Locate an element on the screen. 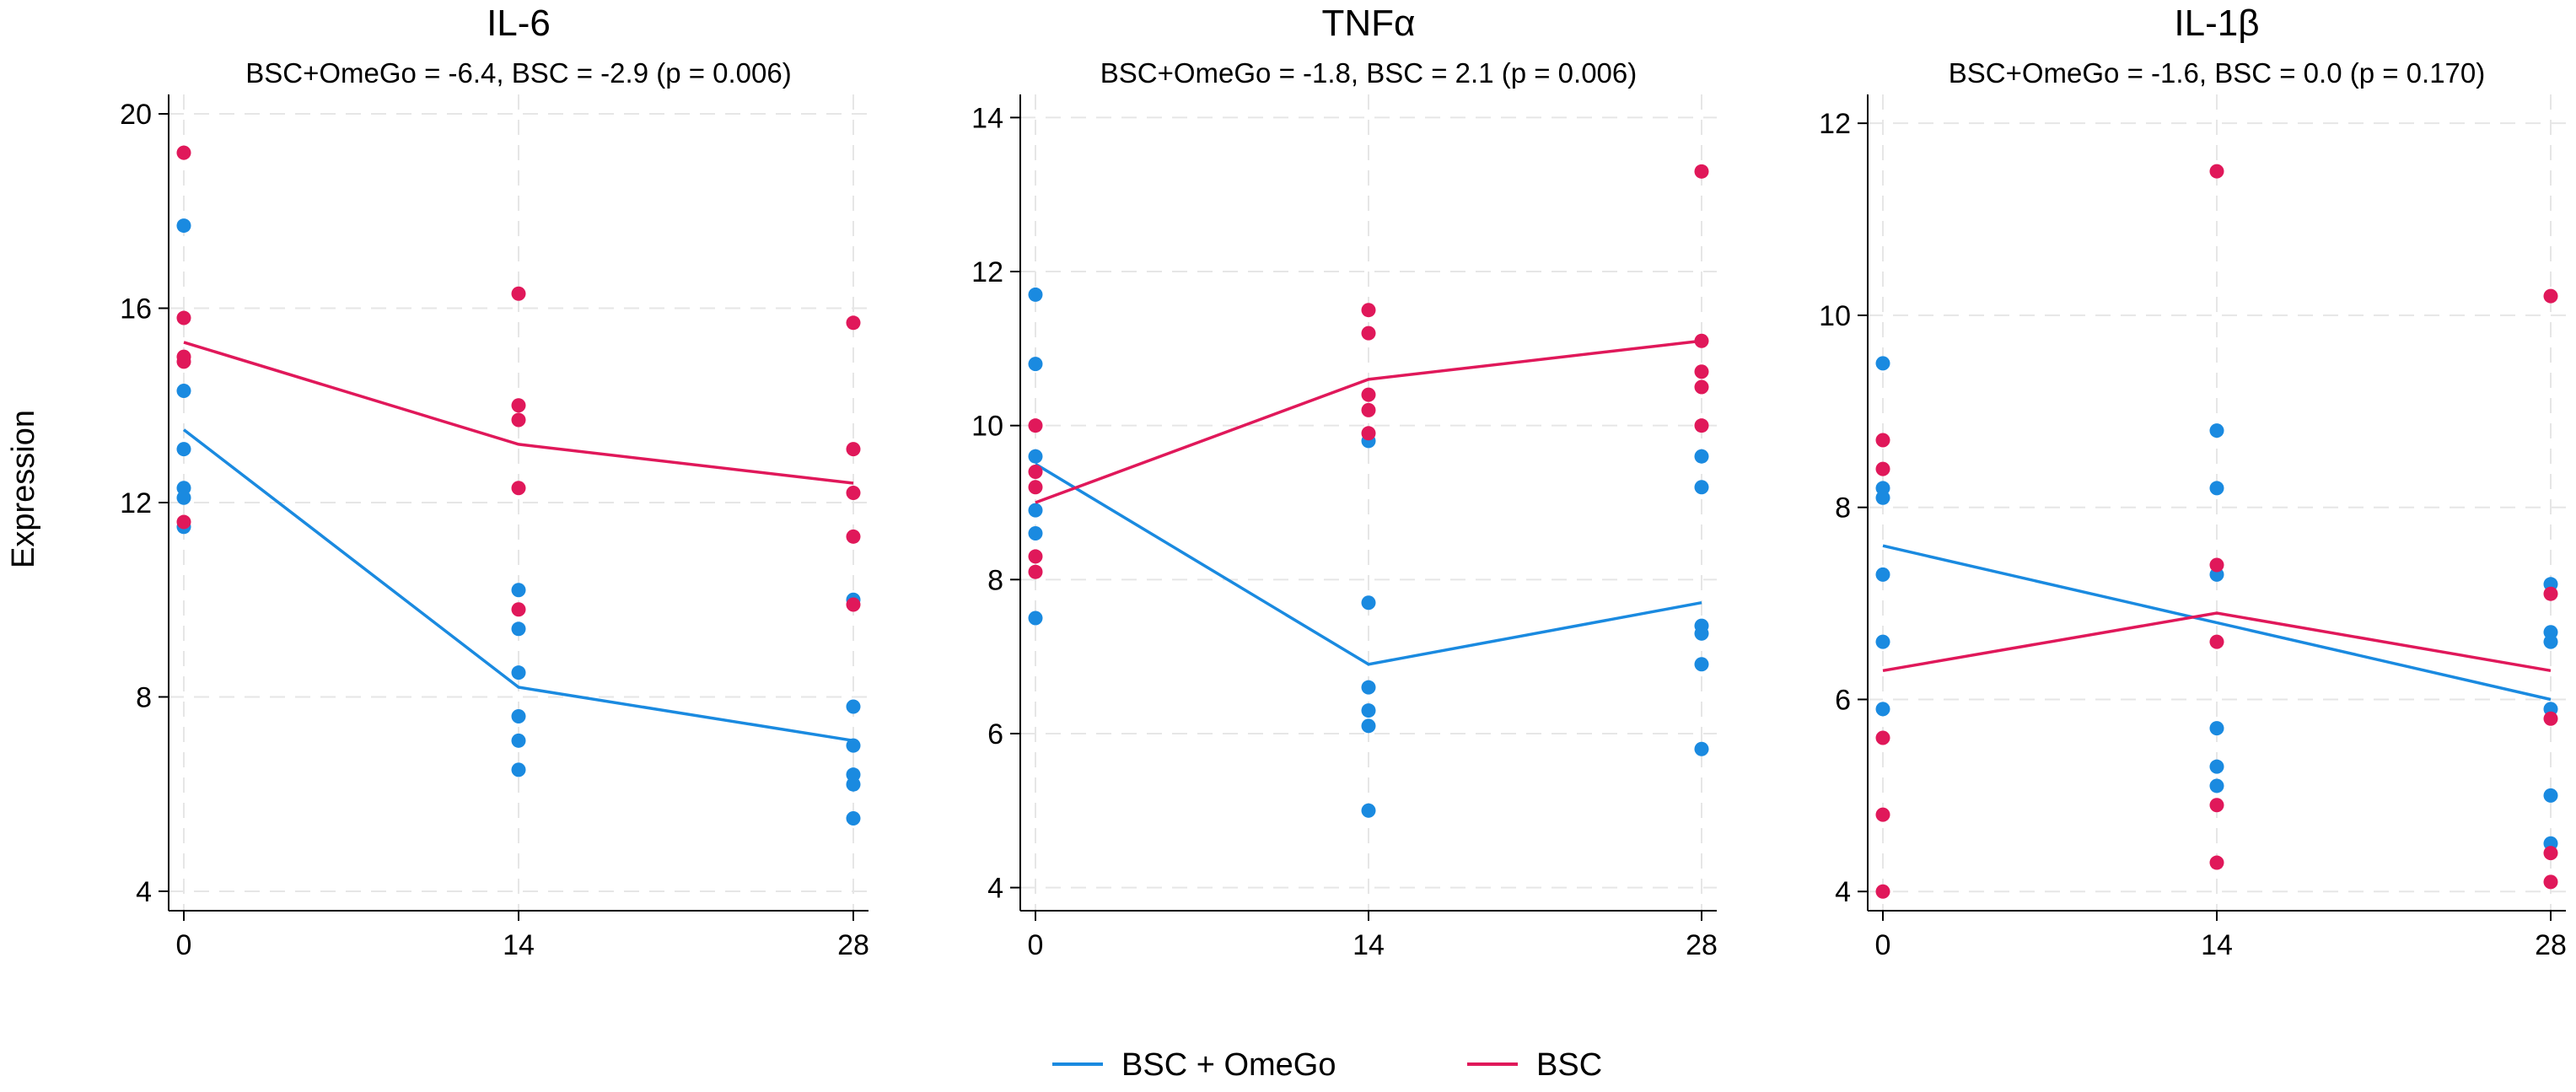 The image size is (2576, 1092). legend-label-combo: BSC + OmeGo is located at coordinates (1228, 1065).